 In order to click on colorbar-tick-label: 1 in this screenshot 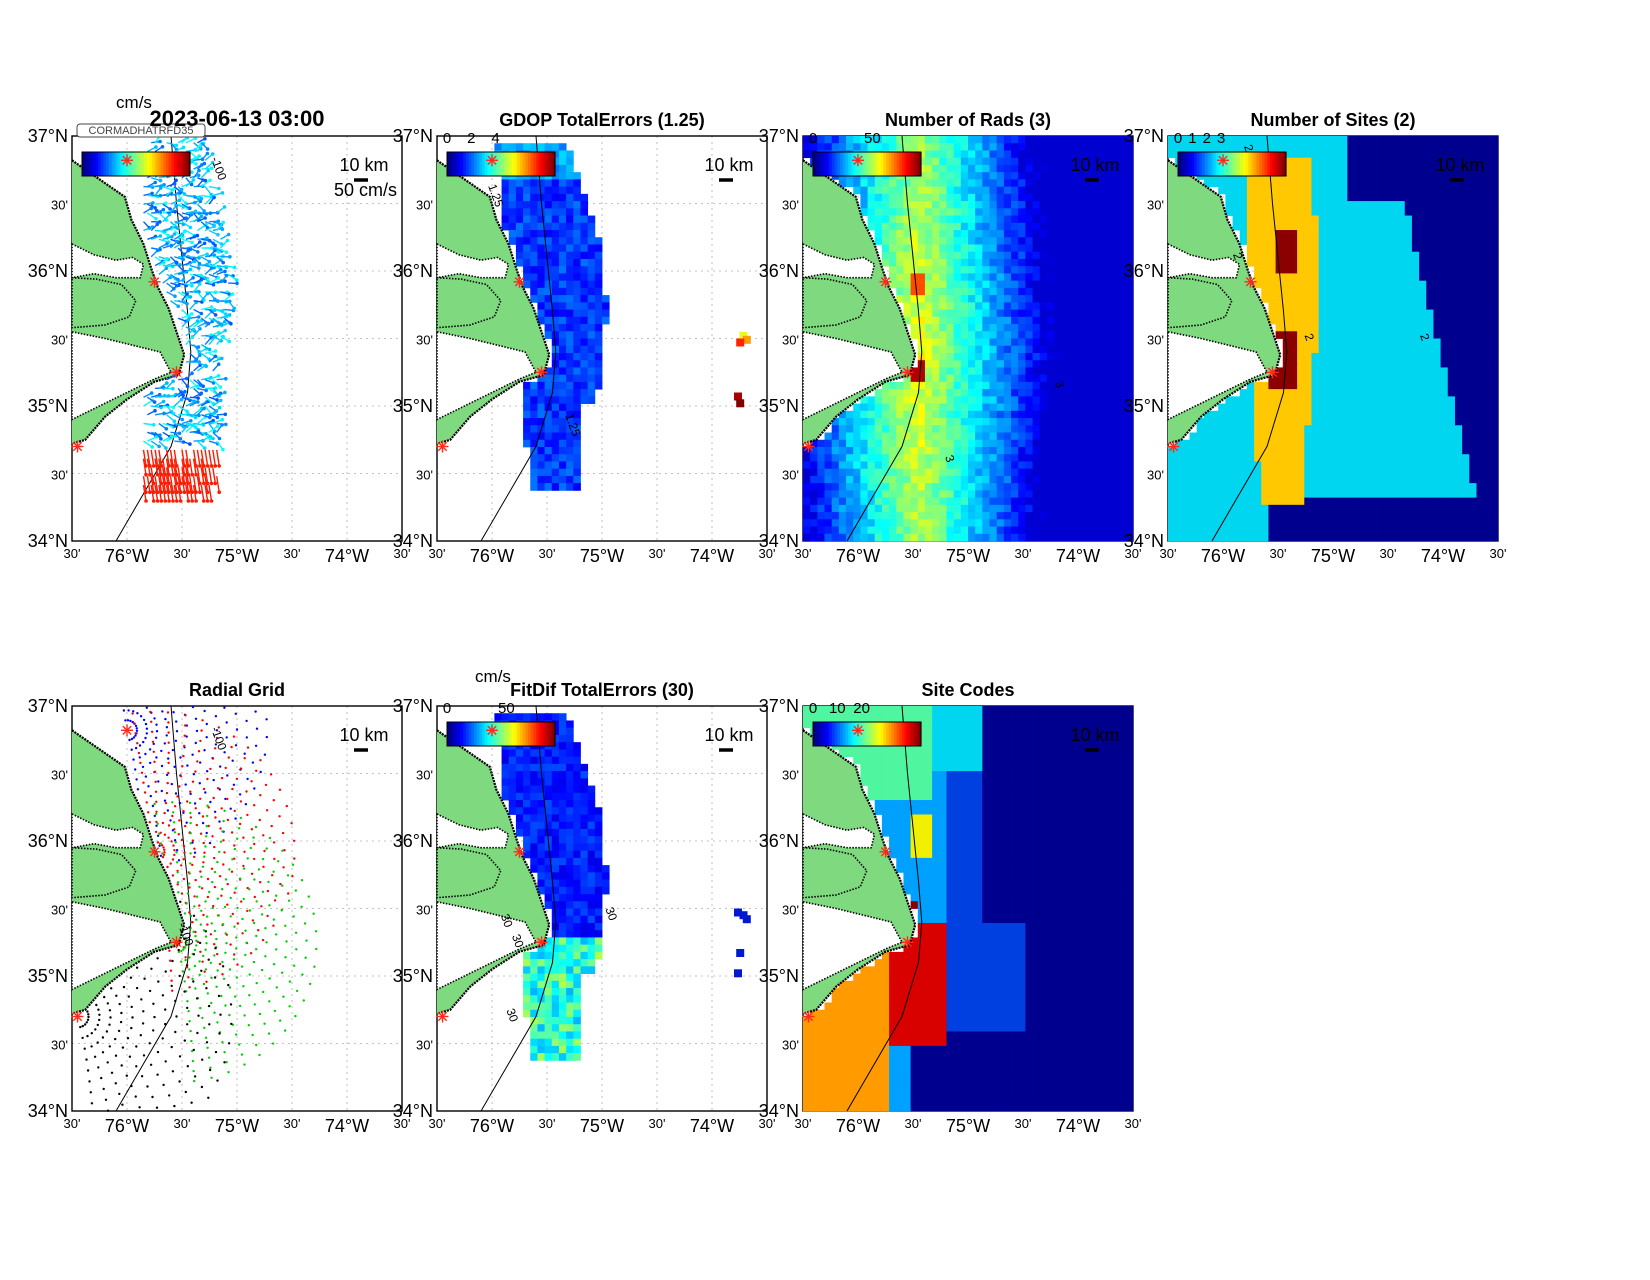, I will do `click(1192, 138)`.